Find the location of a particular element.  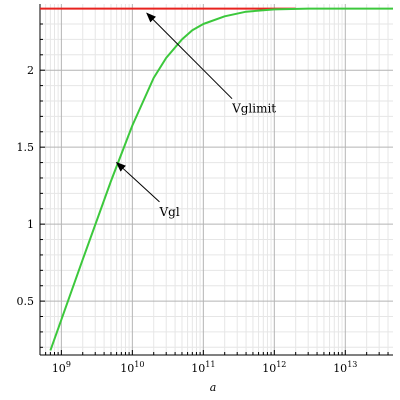

x-tick-label: 1012 is located at coordinates (274, 367).